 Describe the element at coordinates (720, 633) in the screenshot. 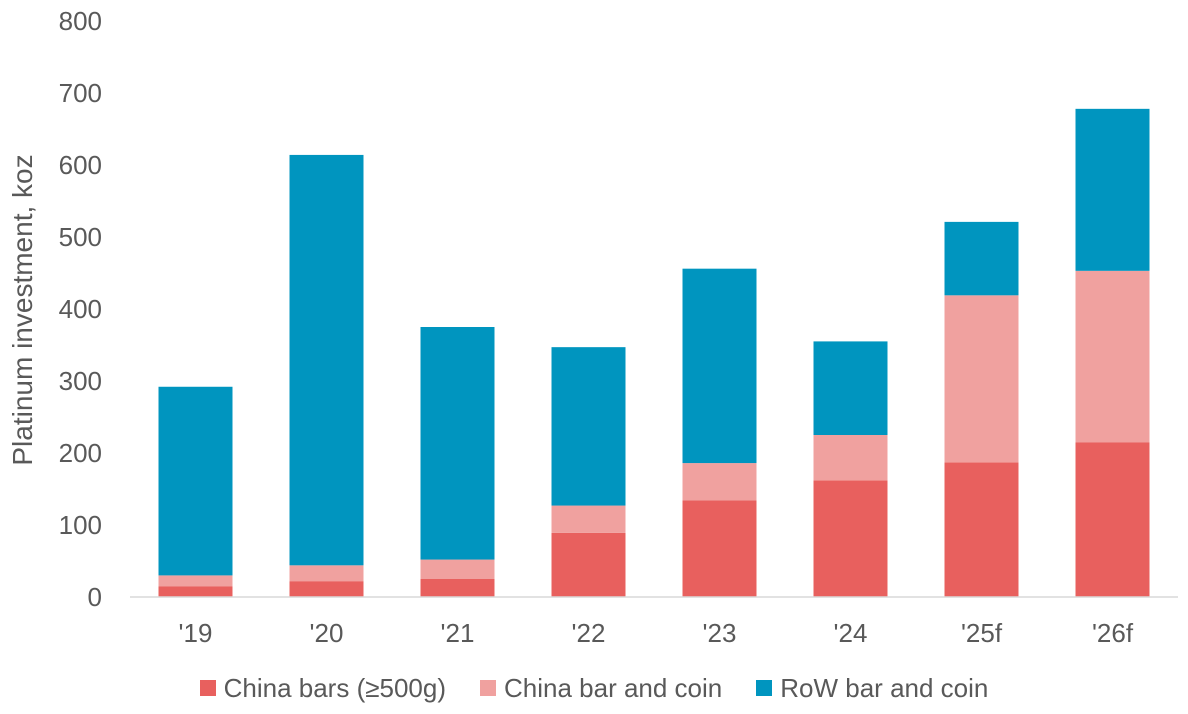

I see `x-tick-label: '23` at that location.